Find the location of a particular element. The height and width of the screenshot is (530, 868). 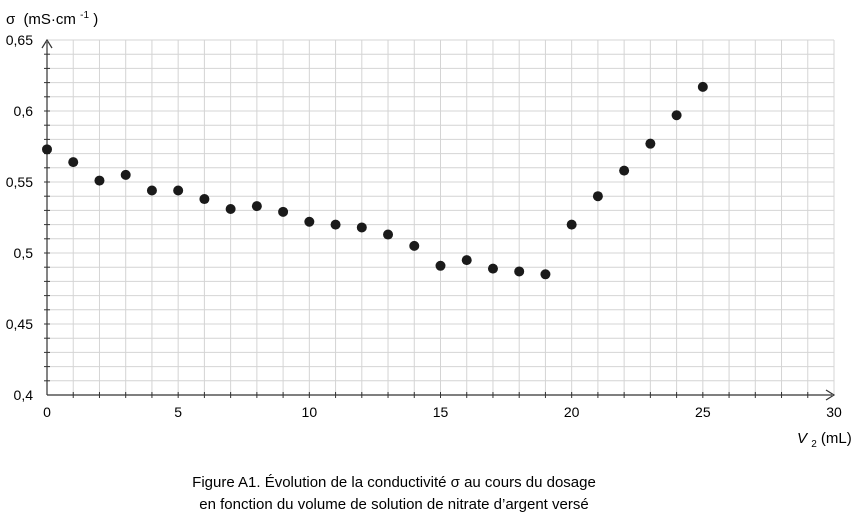

x-axis-title: V 2 (mL) is located at coordinates (824, 440).